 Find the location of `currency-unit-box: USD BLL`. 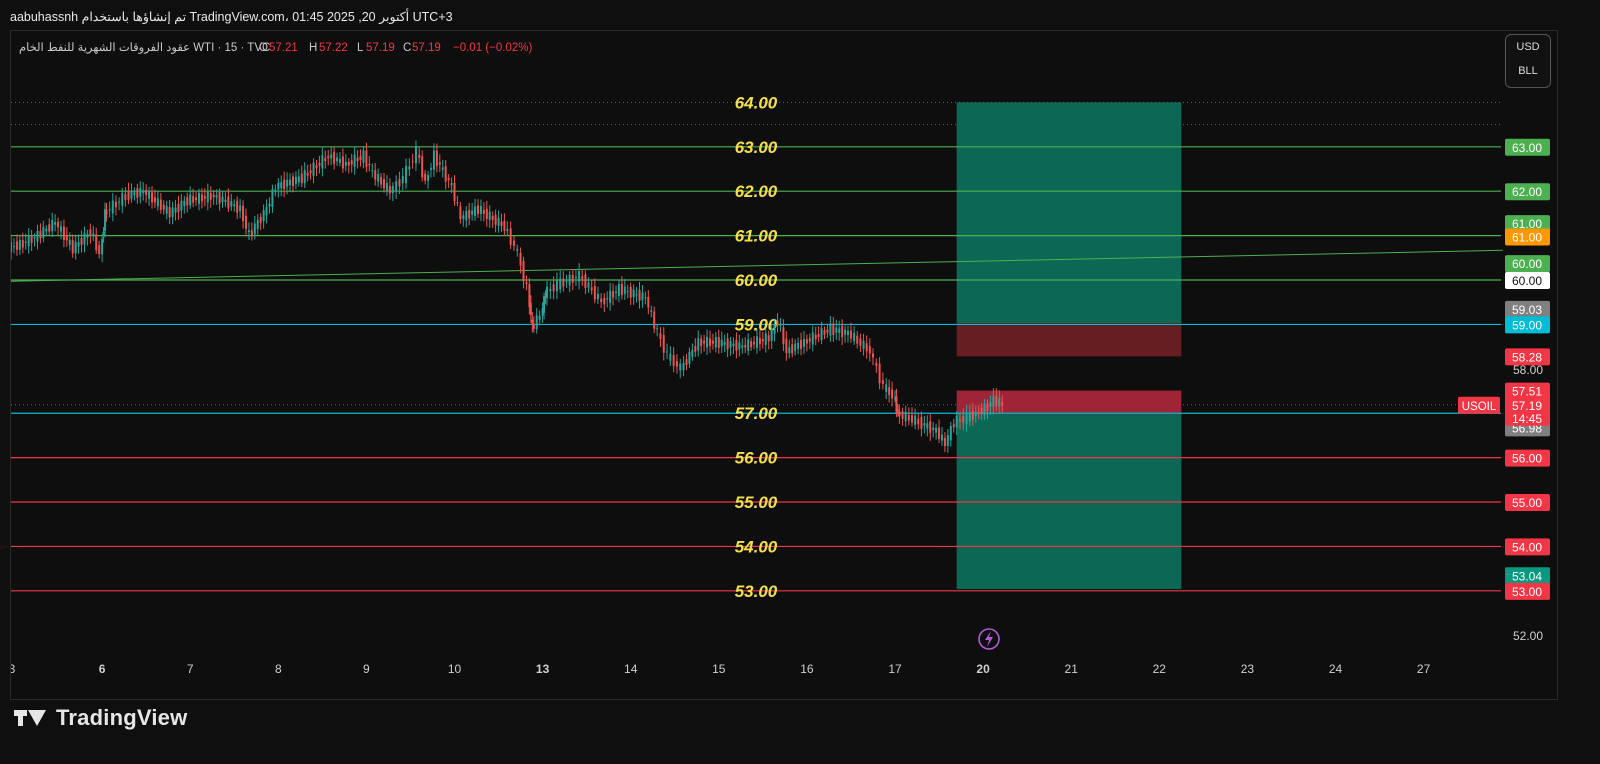

currency-unit-box: USD BLL is located at coordinates (1528, 61).